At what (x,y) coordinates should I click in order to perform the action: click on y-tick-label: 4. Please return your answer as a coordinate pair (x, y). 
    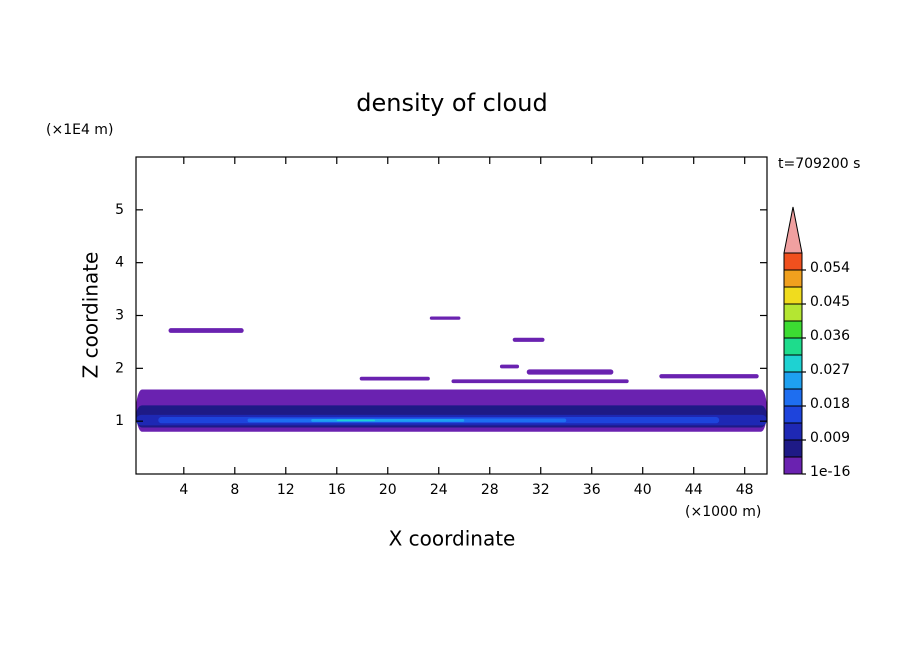
    Looking at the image, I should click on (119, 263).